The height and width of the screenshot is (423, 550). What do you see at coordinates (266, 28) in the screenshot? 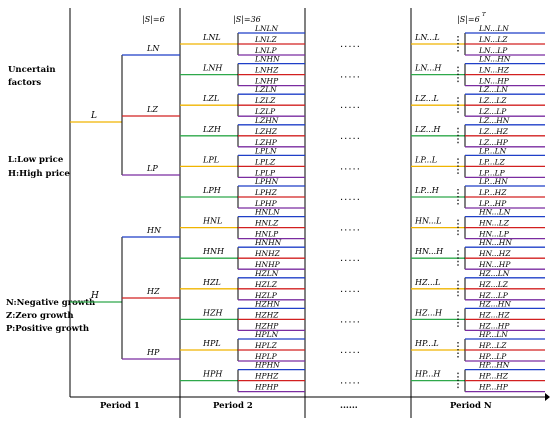
I see `period2-leaf-label: LNLN` at bounding box center [266, 28].